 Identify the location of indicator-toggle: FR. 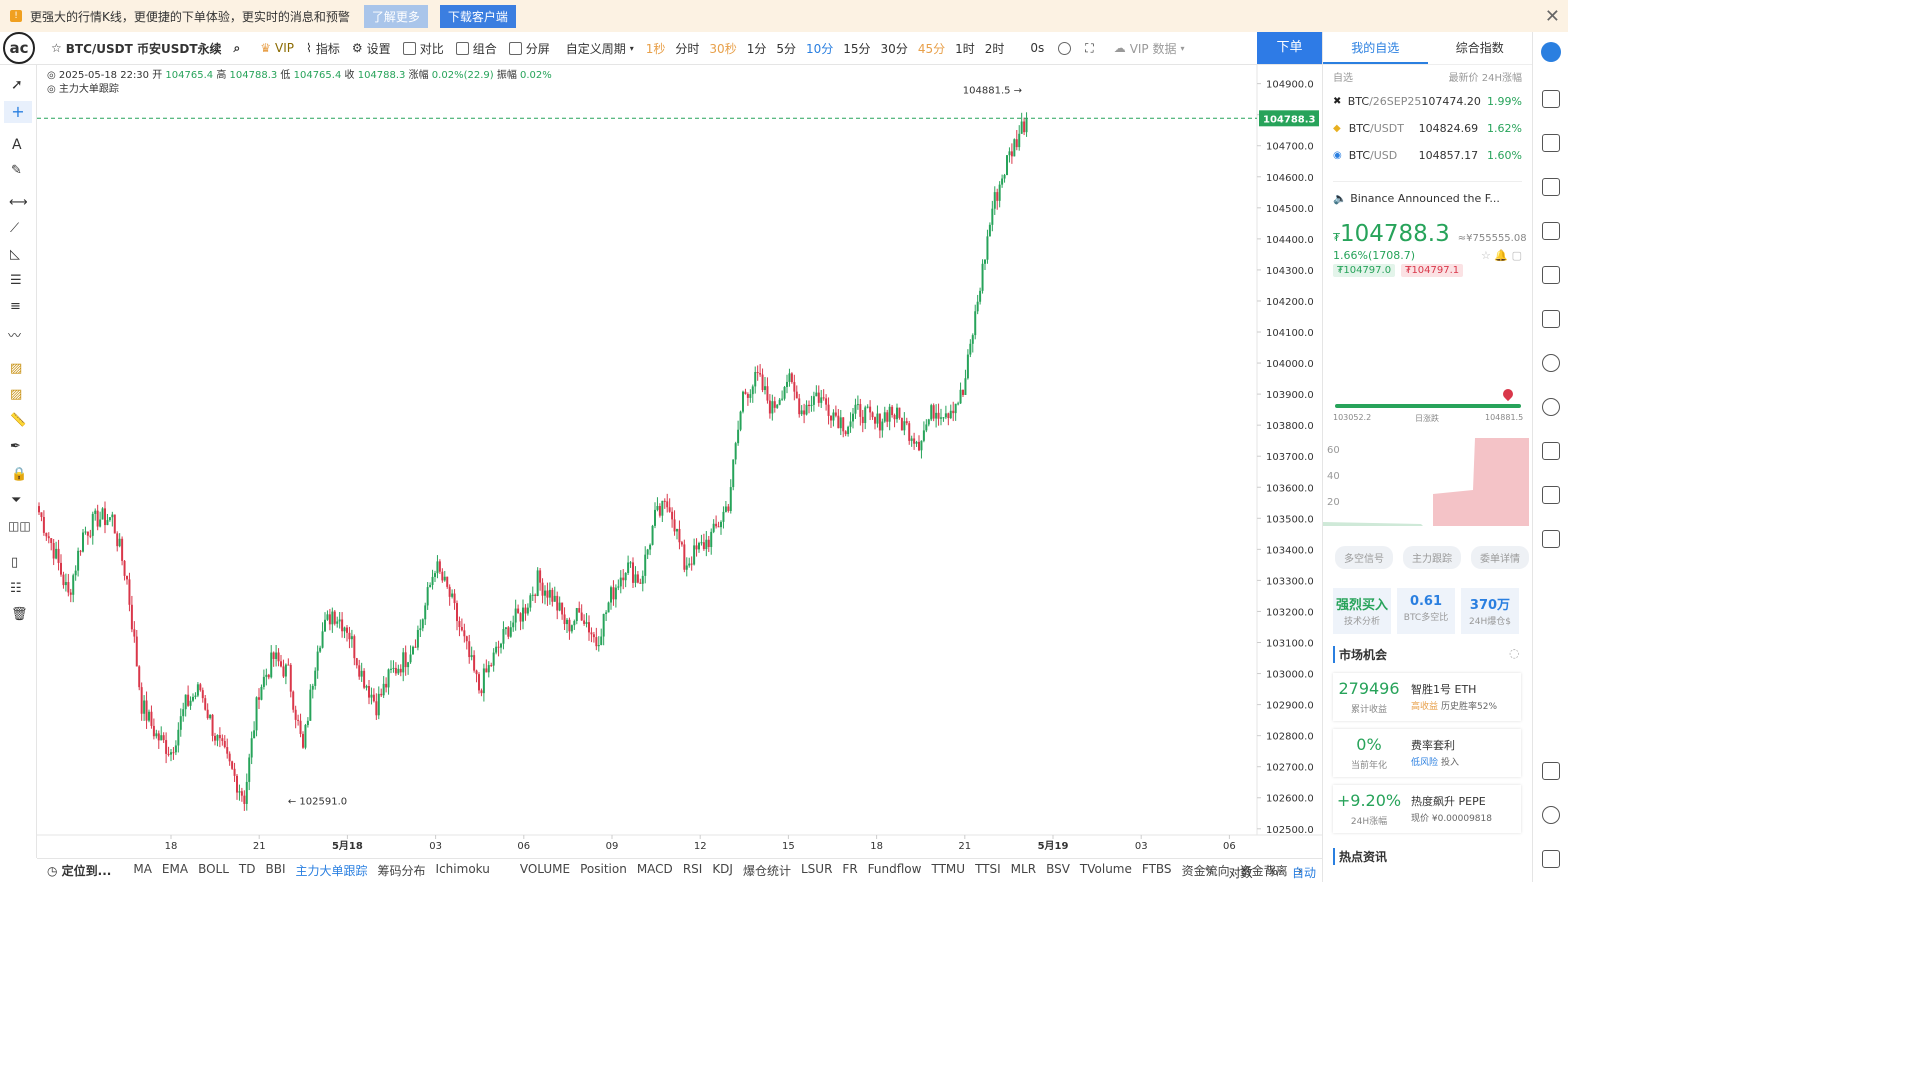
(850, 869).